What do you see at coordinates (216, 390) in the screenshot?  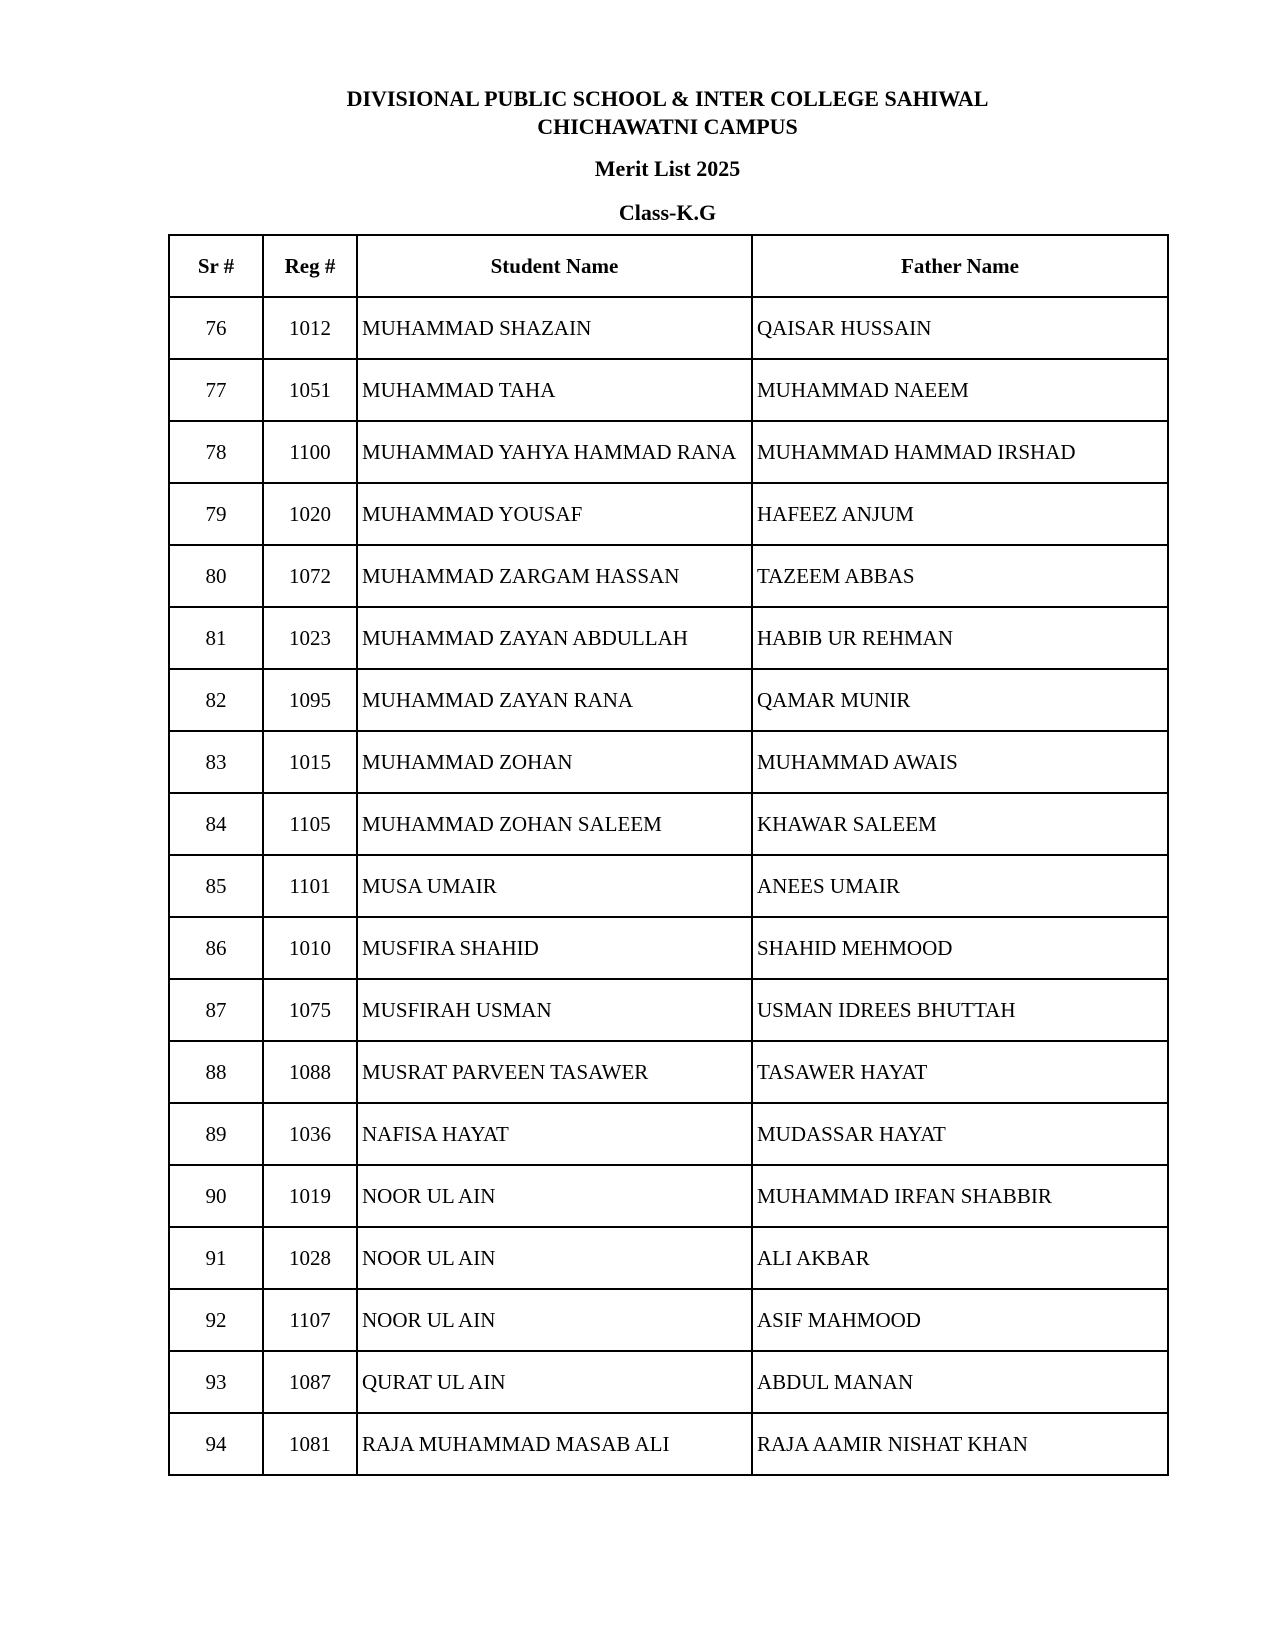 I see `sr-cell: 77` at bounding box center [216, 390].